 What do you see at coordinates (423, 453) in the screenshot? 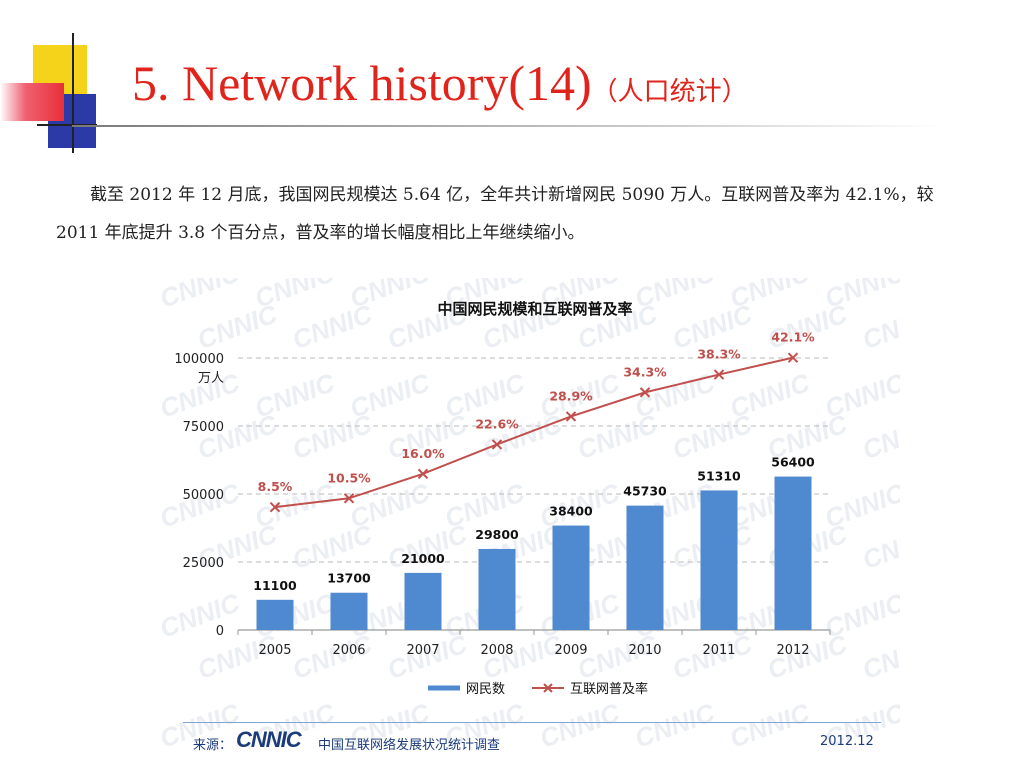
I see `line-value-label: 16.0%` at bounding box center [423, 453].